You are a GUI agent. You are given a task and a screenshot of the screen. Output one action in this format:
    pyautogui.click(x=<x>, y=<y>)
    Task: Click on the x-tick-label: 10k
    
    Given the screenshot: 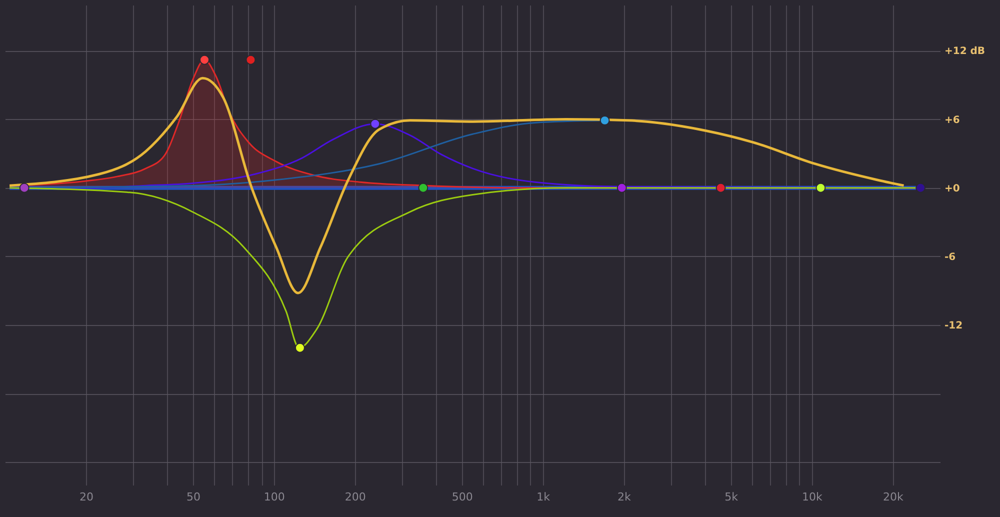 What is the action you would take?
    pyautogui.click(x=813, y=497)
    